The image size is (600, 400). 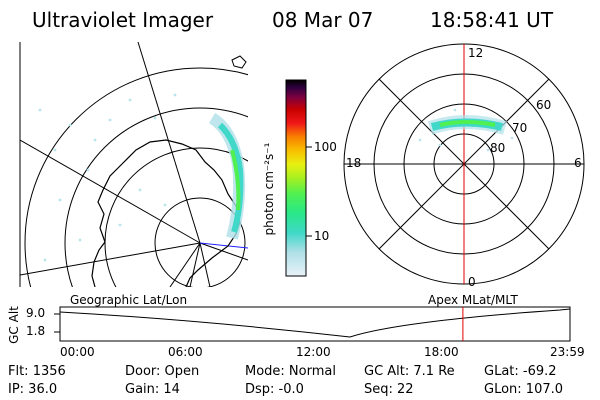 What do you see at coordinates (578, 163) in the screenshot?
I see `mlt-label-6: 6` at bounding box center [578, 163].